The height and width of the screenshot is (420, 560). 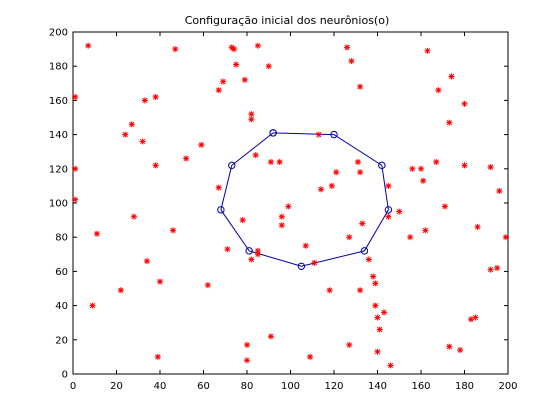 I want to click on y-tick-label: 40, so click(x=61, y=306).